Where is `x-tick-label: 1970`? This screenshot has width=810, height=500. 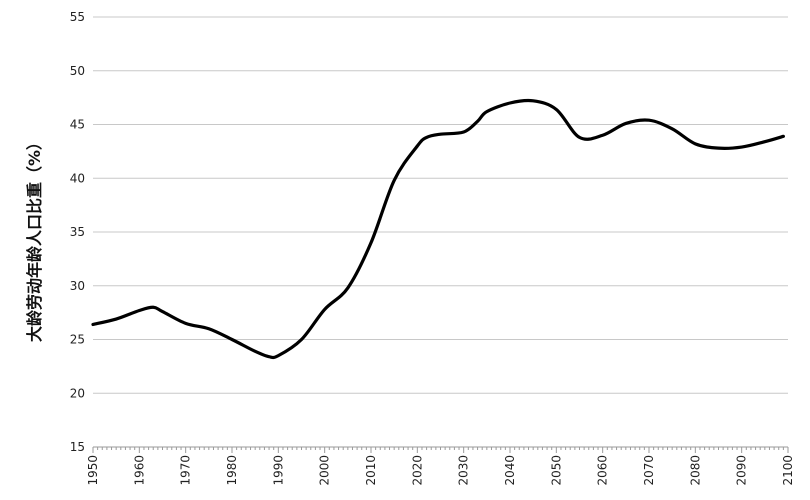
x-tick-label: 1970 is located at coordinates (186, 470).